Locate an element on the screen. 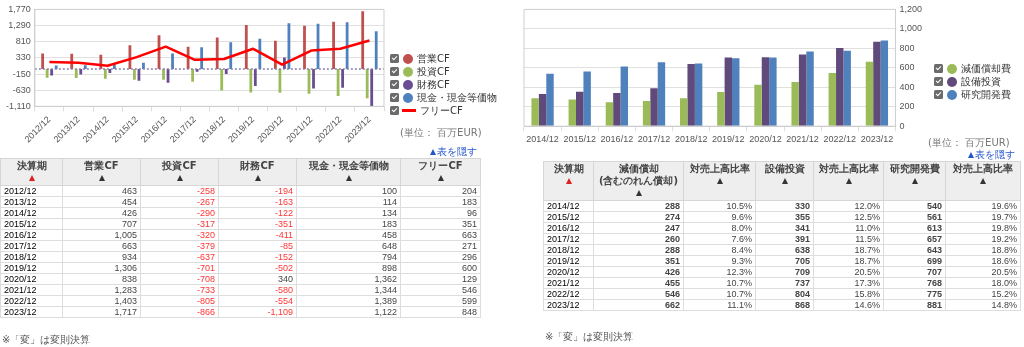  data-label: 546 is located at coordinates (440, 290).